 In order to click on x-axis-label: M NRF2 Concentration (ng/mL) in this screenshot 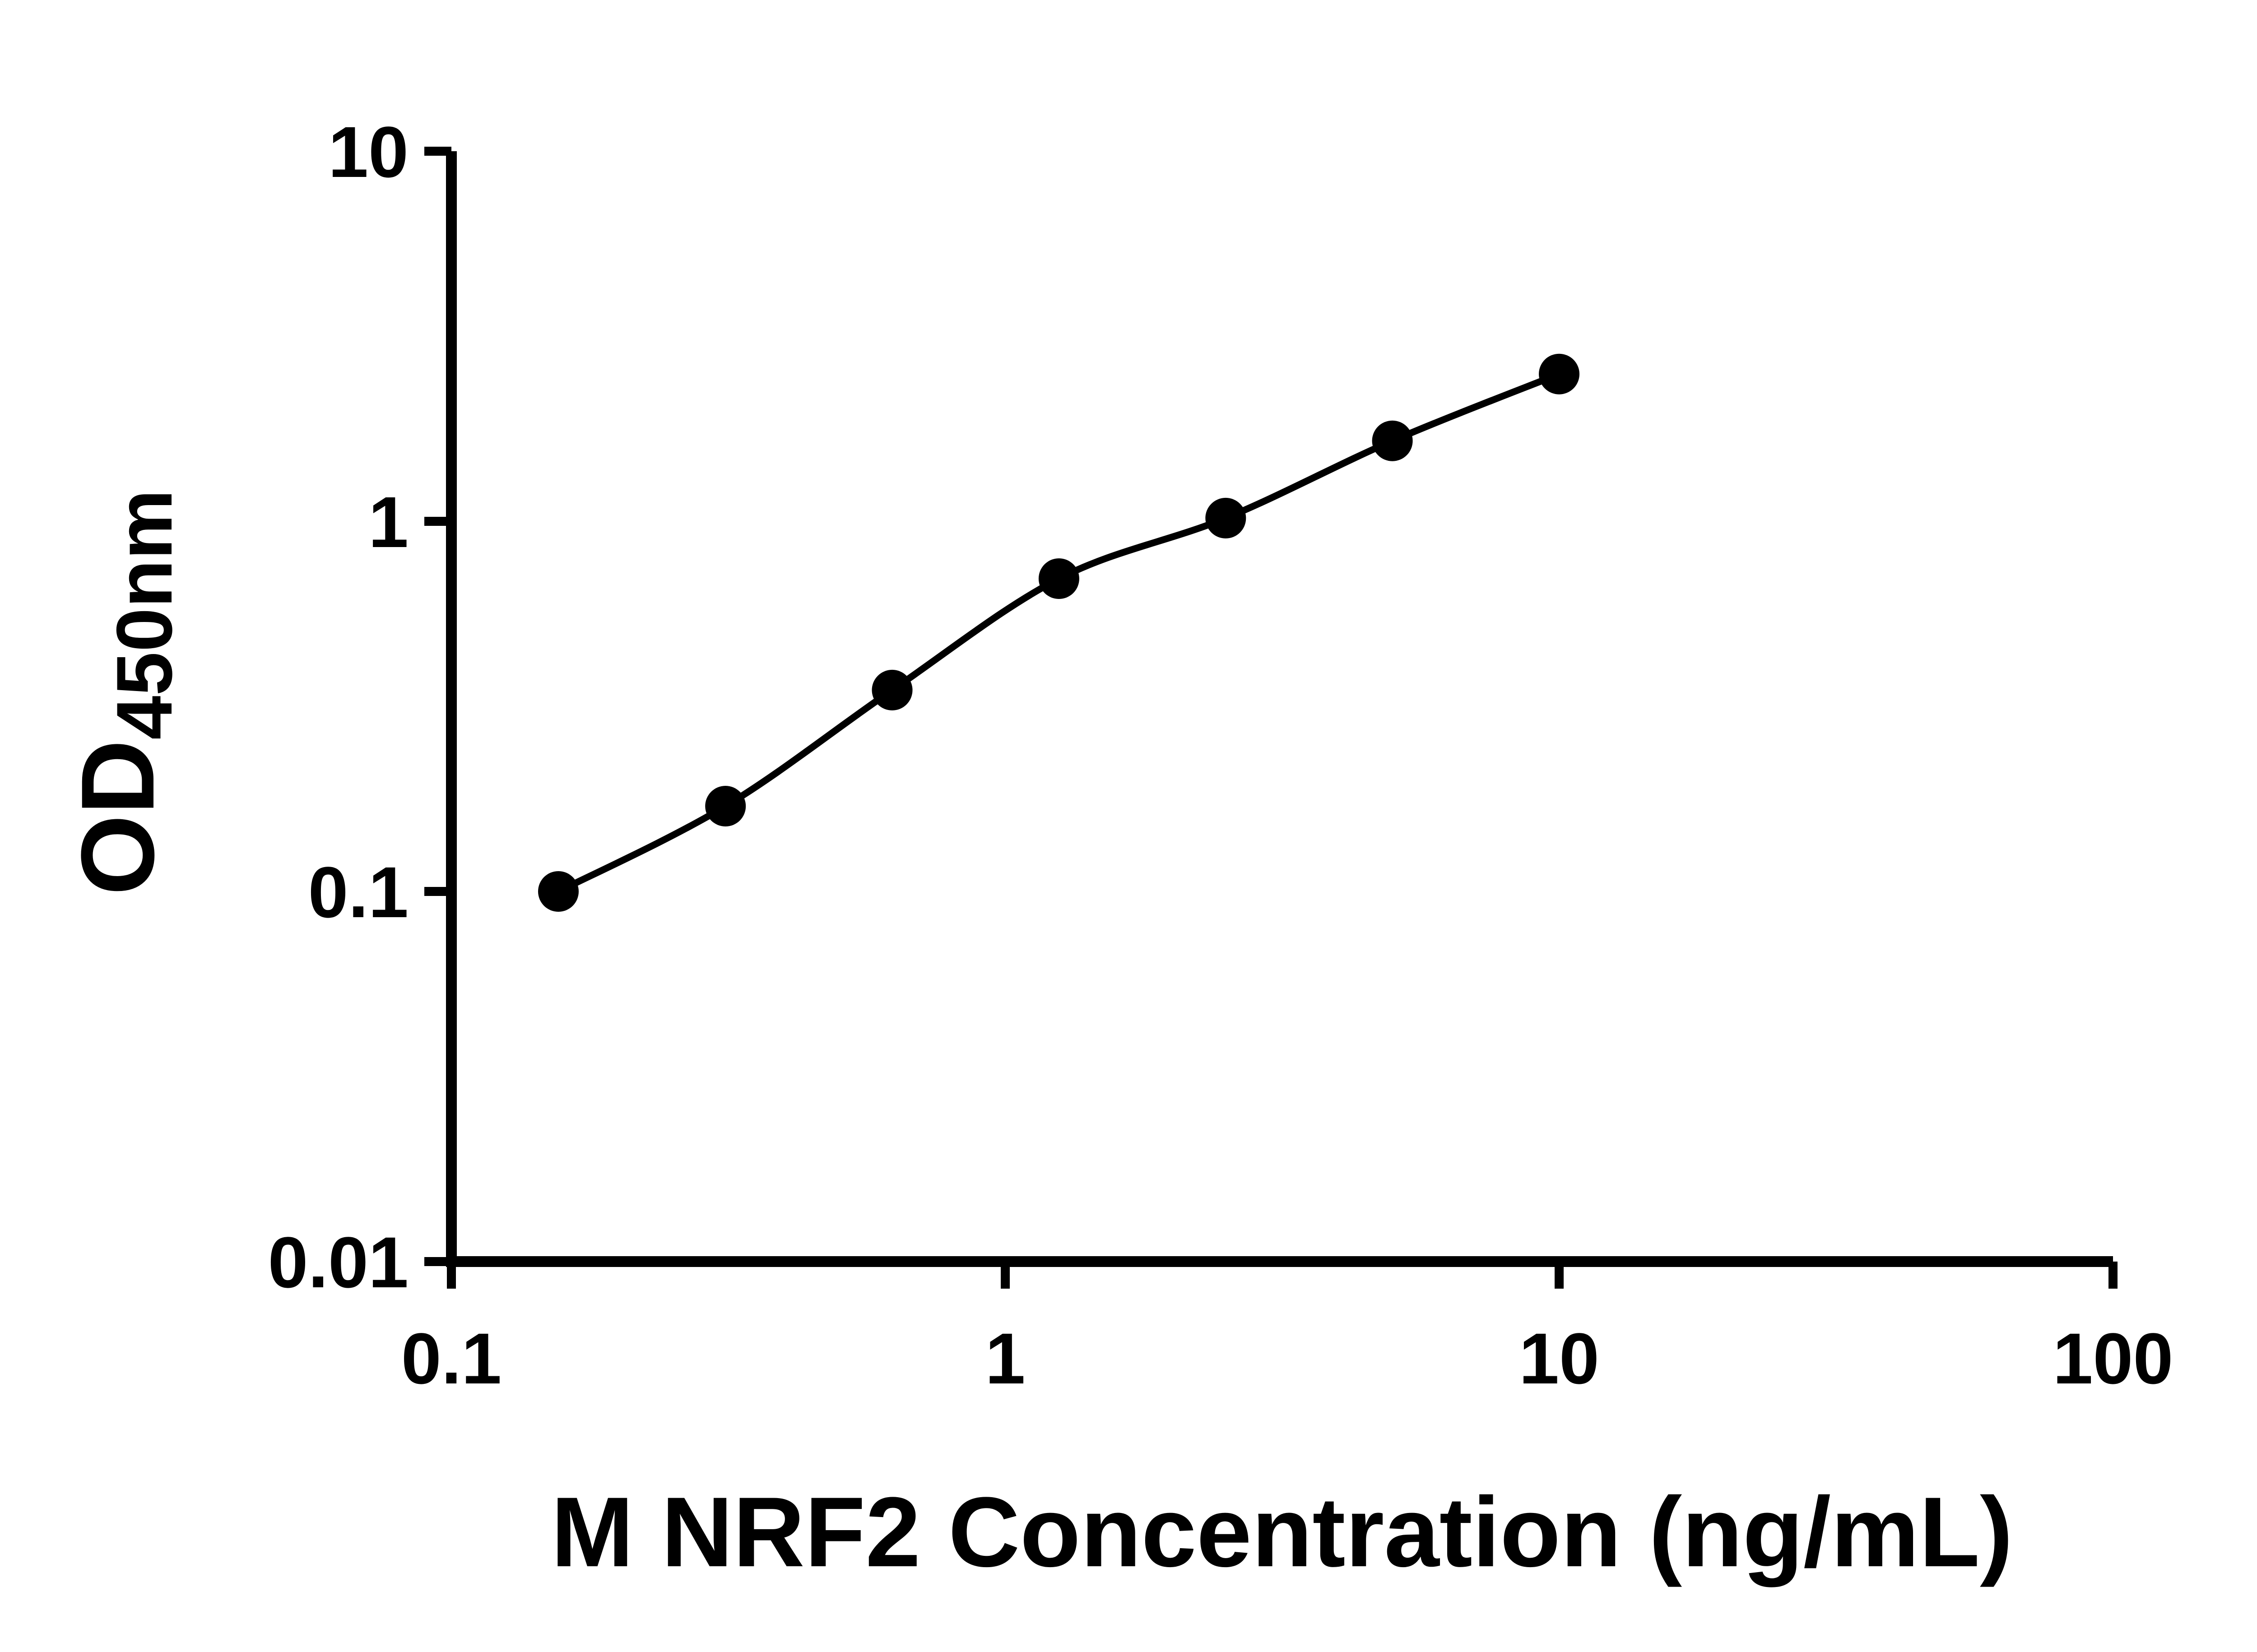, I will do `click(1282, 1531)`.